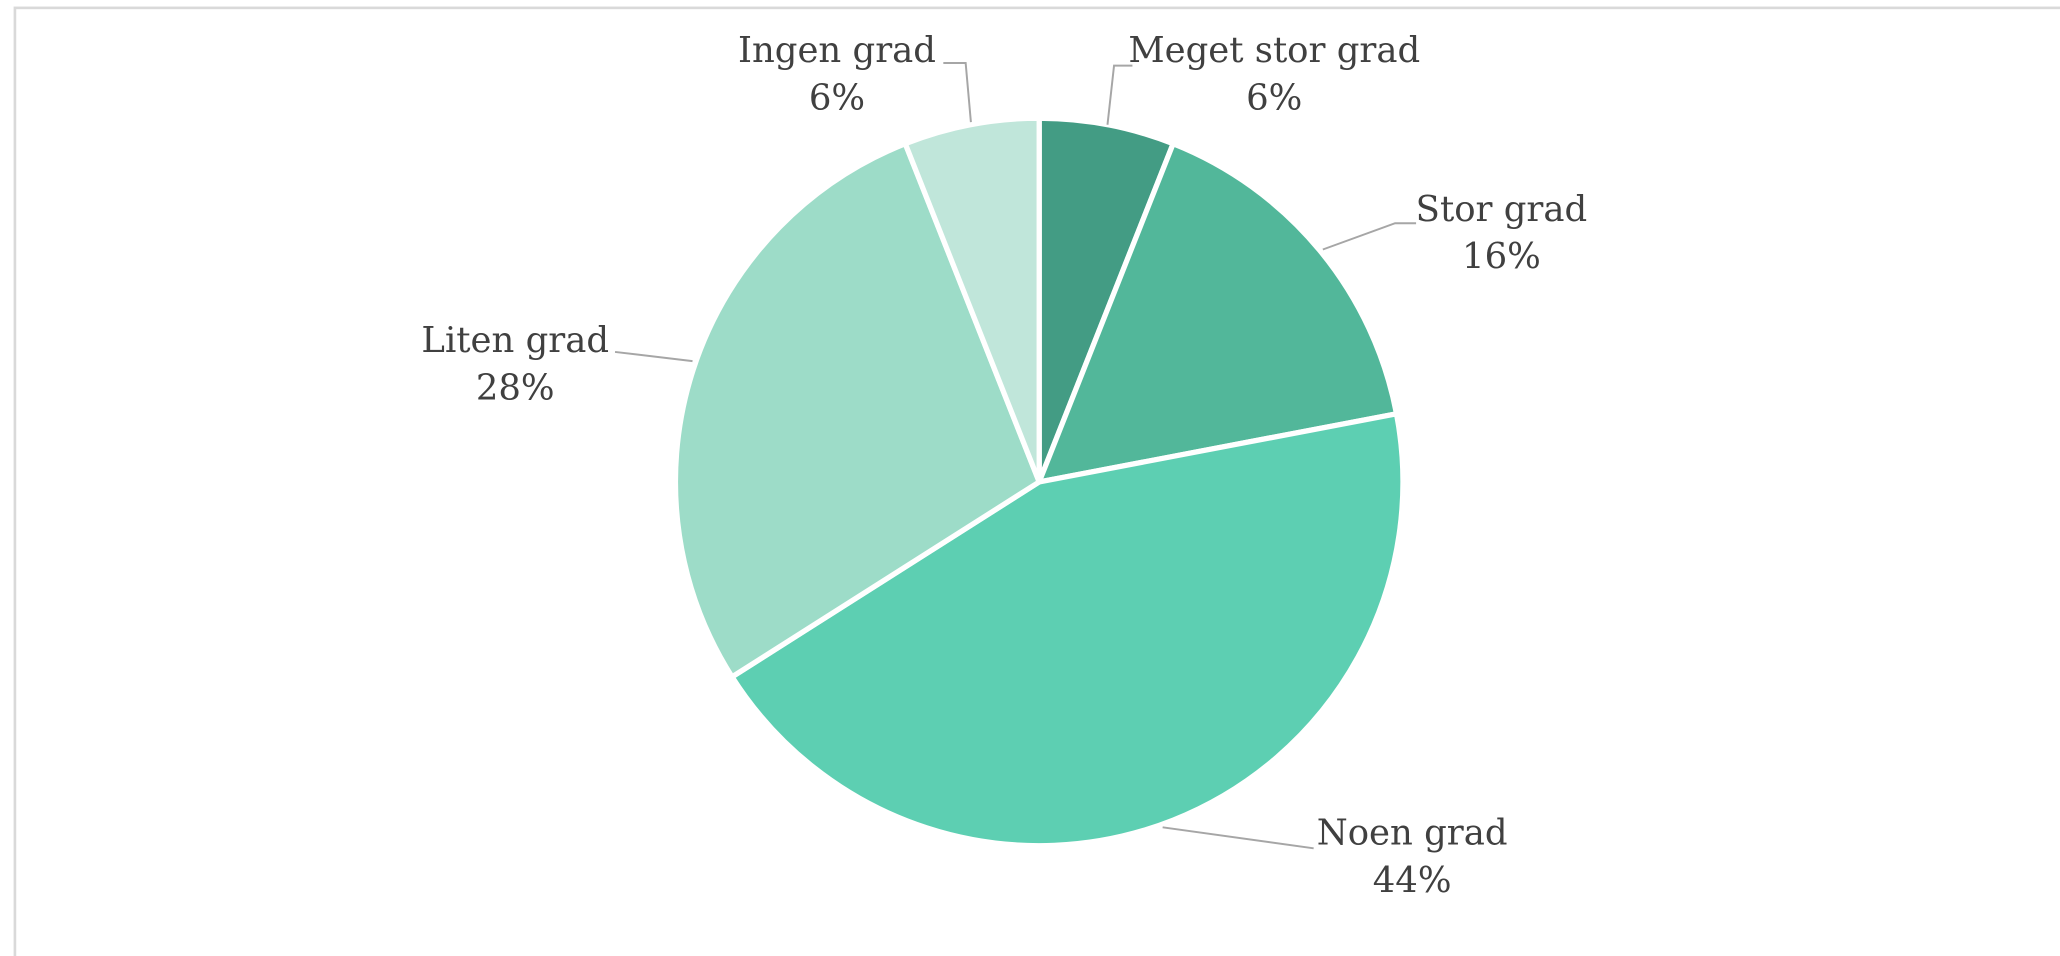 The width and height of the screenshot is (2060, 956). What do you see at coordinates (1501, 209) in the screenshot?
I see `slice-label: Stor grad` at bounding box center [1501, 209].